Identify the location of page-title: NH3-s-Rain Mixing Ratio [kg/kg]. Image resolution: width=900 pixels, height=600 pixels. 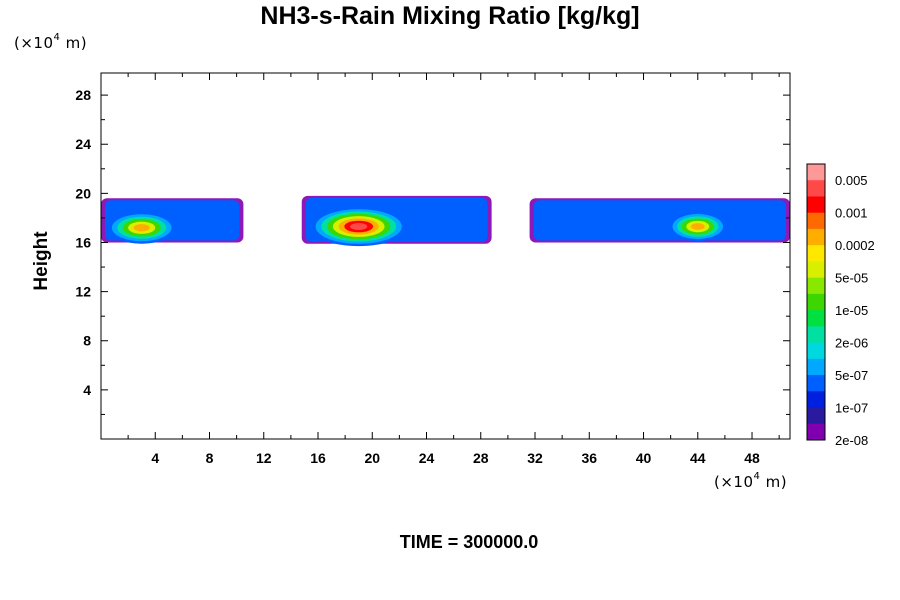
(450, 16).